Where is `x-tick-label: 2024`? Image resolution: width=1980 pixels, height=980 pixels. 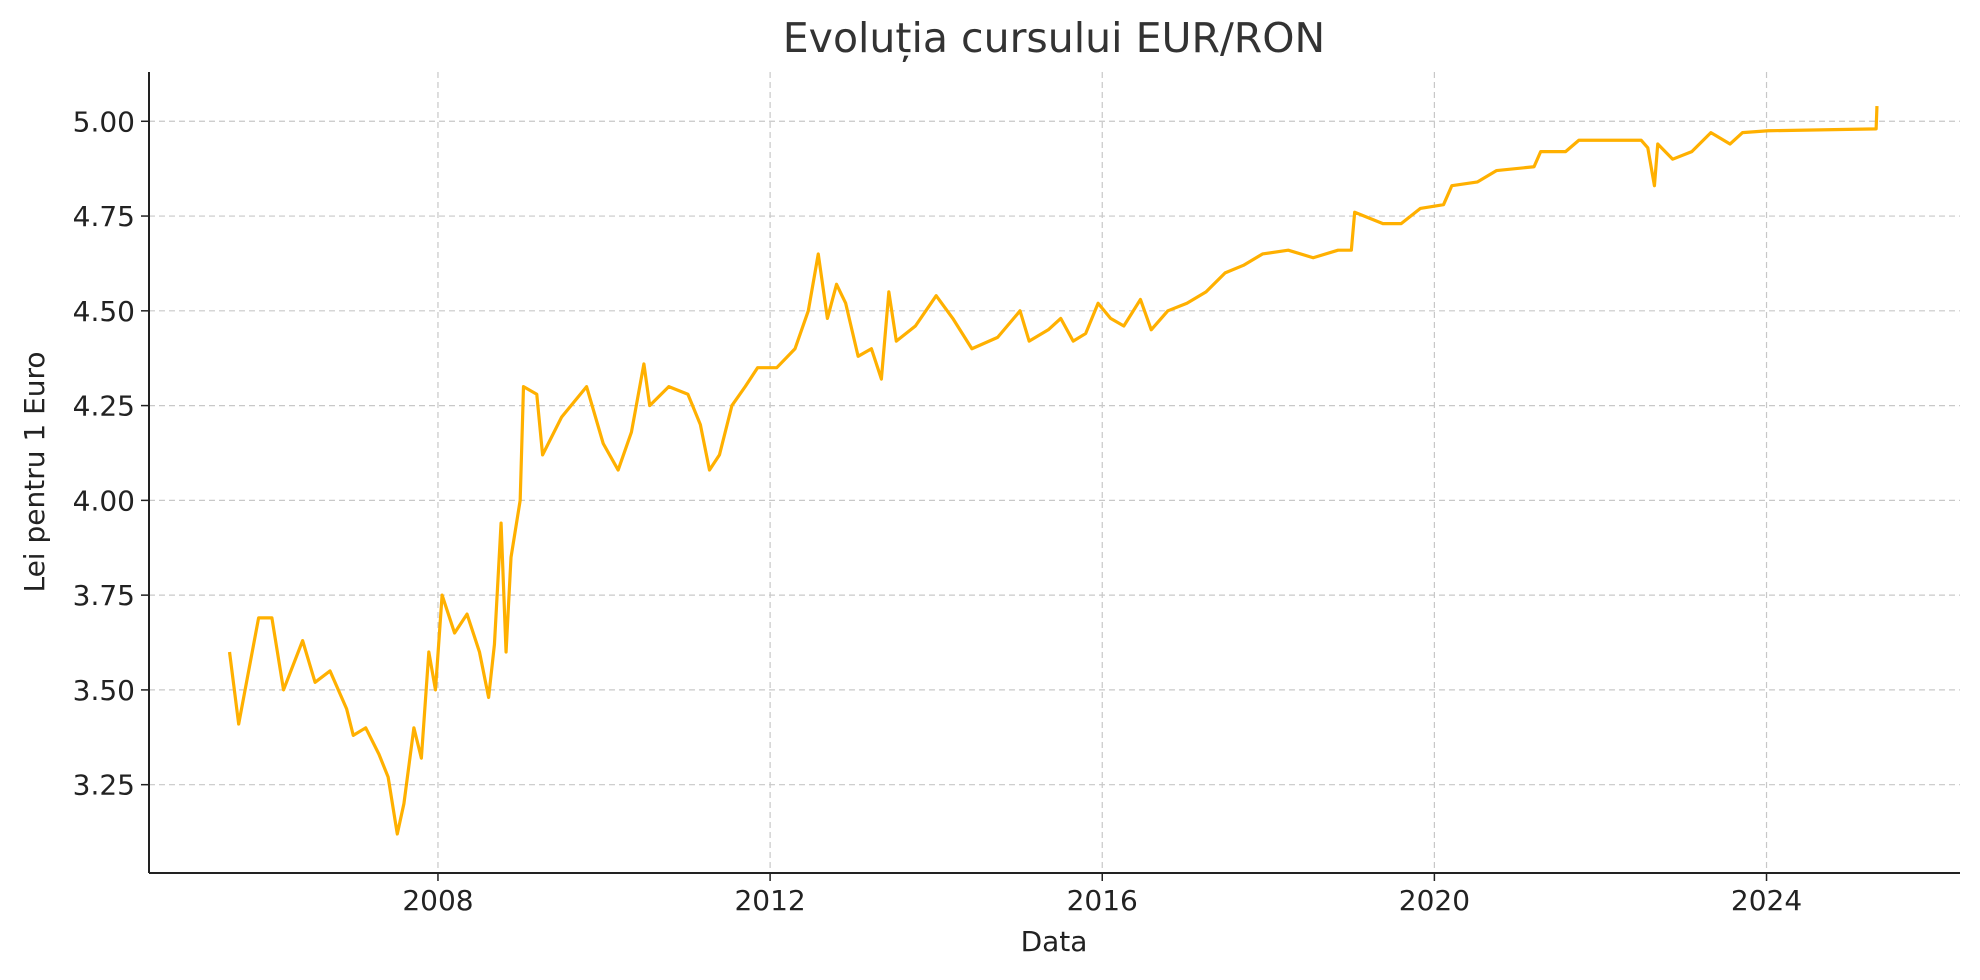 x-tick-label: 2024 is located at coordinates (1766, 900).